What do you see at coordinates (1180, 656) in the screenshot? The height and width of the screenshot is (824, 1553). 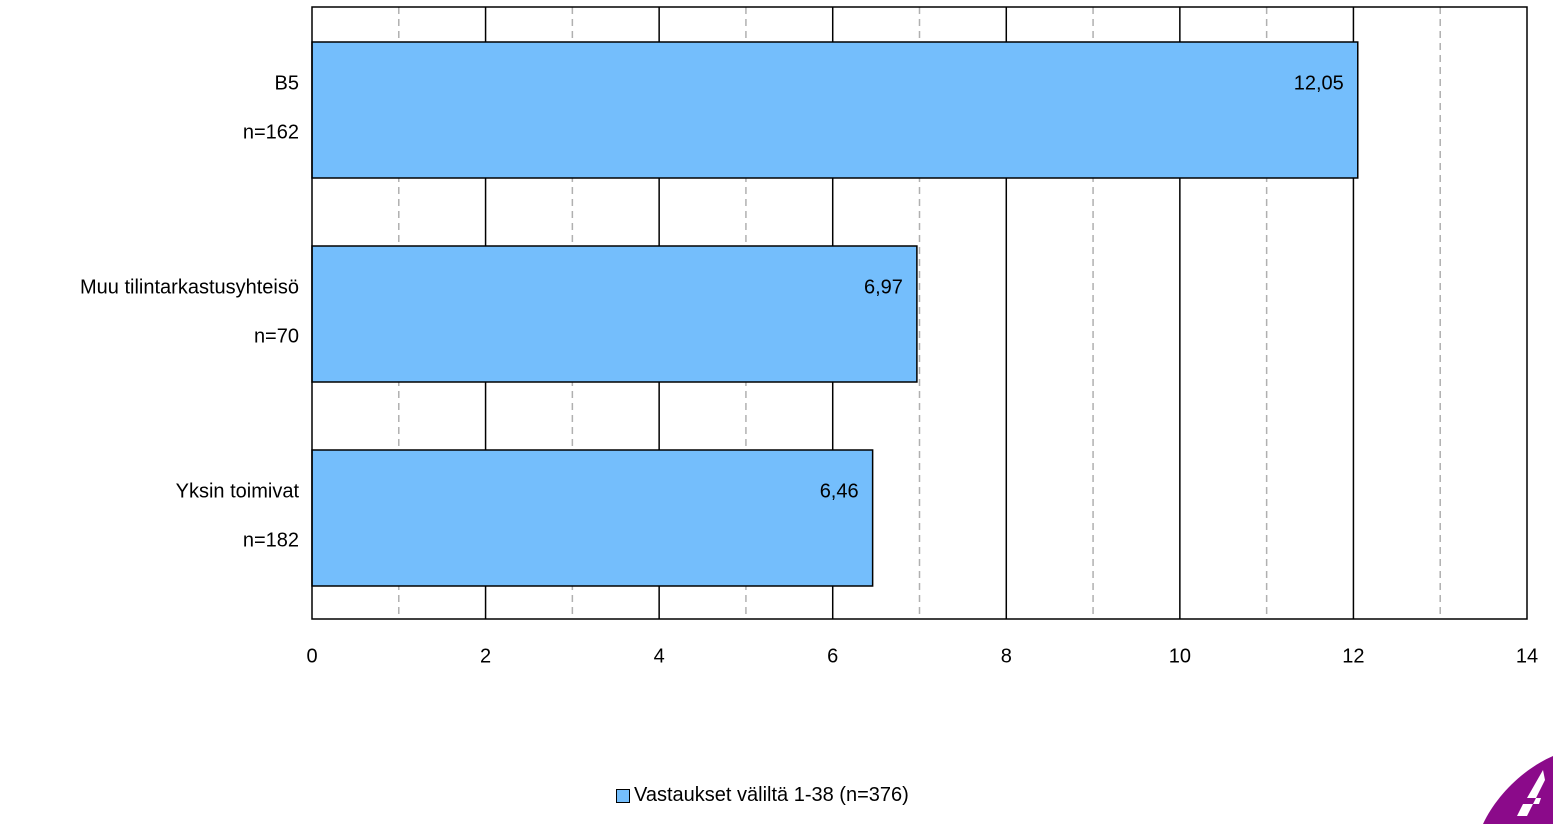 I see `x-tick-label: 10` at bounding box center [1180, 656].